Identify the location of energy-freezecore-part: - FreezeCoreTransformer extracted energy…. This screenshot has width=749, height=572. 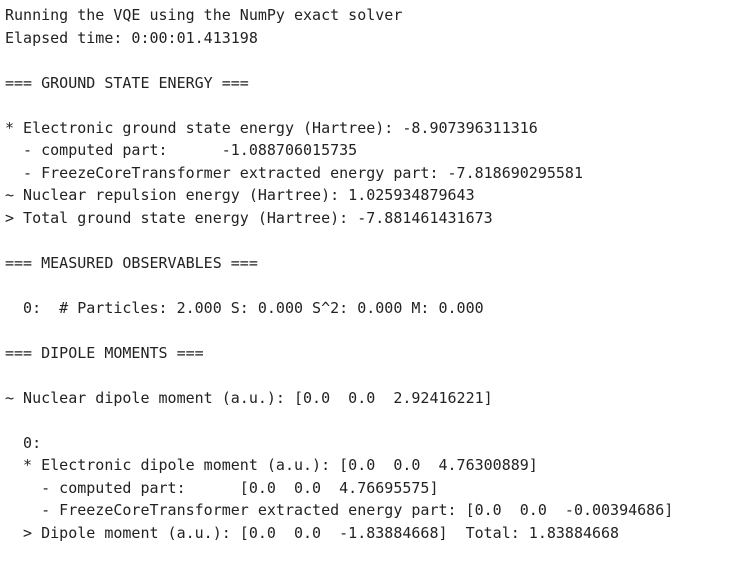
(294, 172).